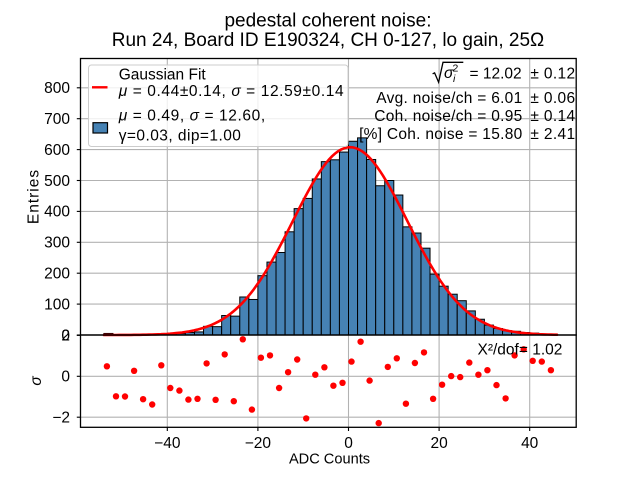 The width and height of the screenshot is (640, 480). What do you see at coordinates (57, 304) in the screenshot?
I see `svg-text: 100` at bounding box center [57, 304].